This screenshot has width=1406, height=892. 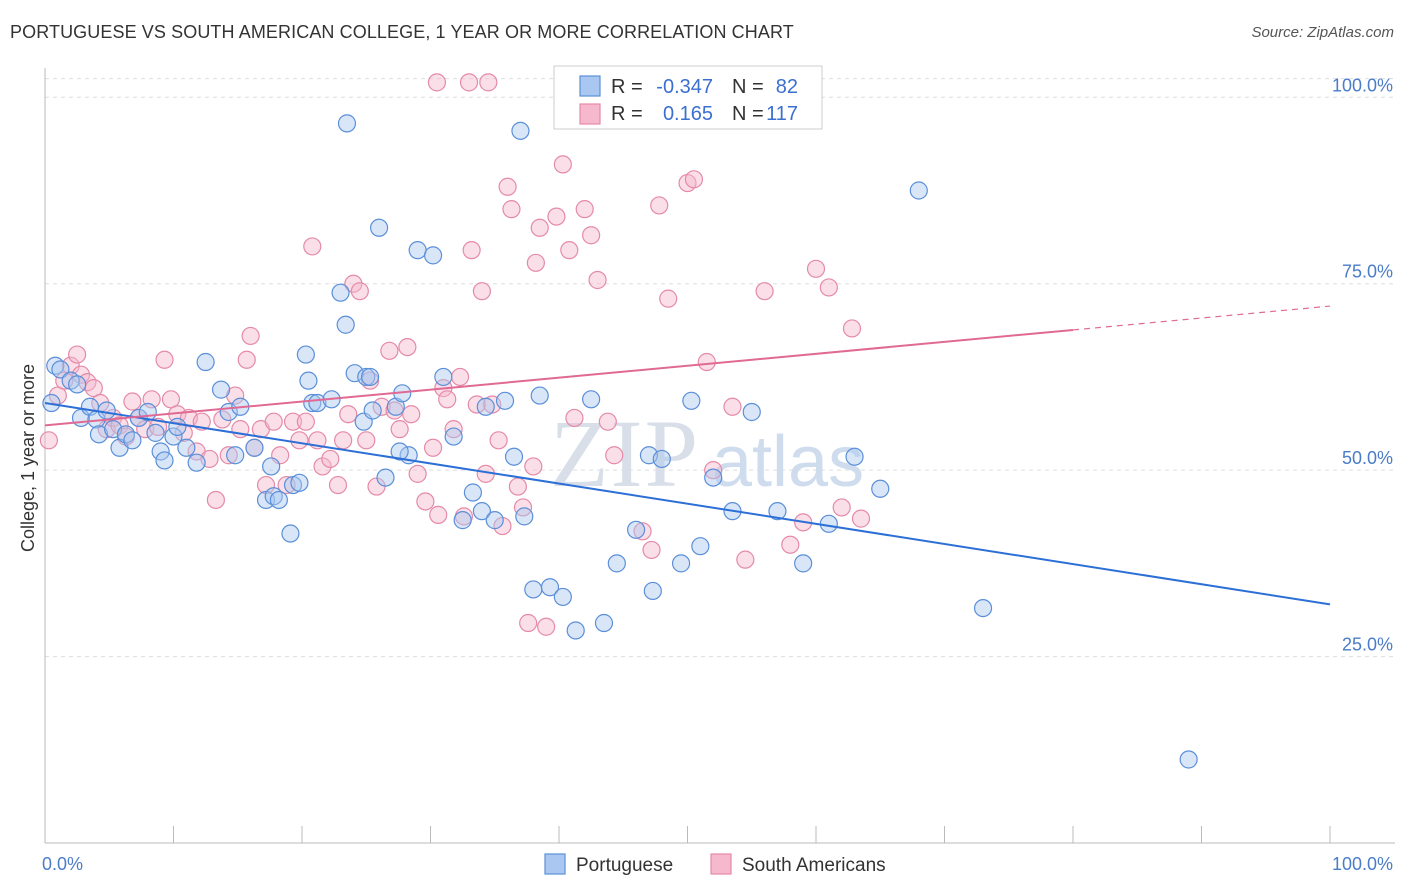 What do you see at coordinates (688, 114) in the screenshot?
I see `south-americans-r-value: 0.165` at bounding box center [688, 114].